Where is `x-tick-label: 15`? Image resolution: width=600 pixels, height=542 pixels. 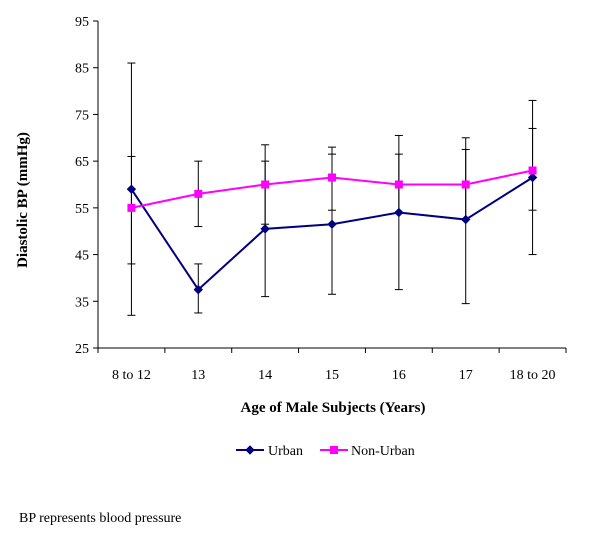
x-tick-label: 15 is located at coordinates (332, 375).